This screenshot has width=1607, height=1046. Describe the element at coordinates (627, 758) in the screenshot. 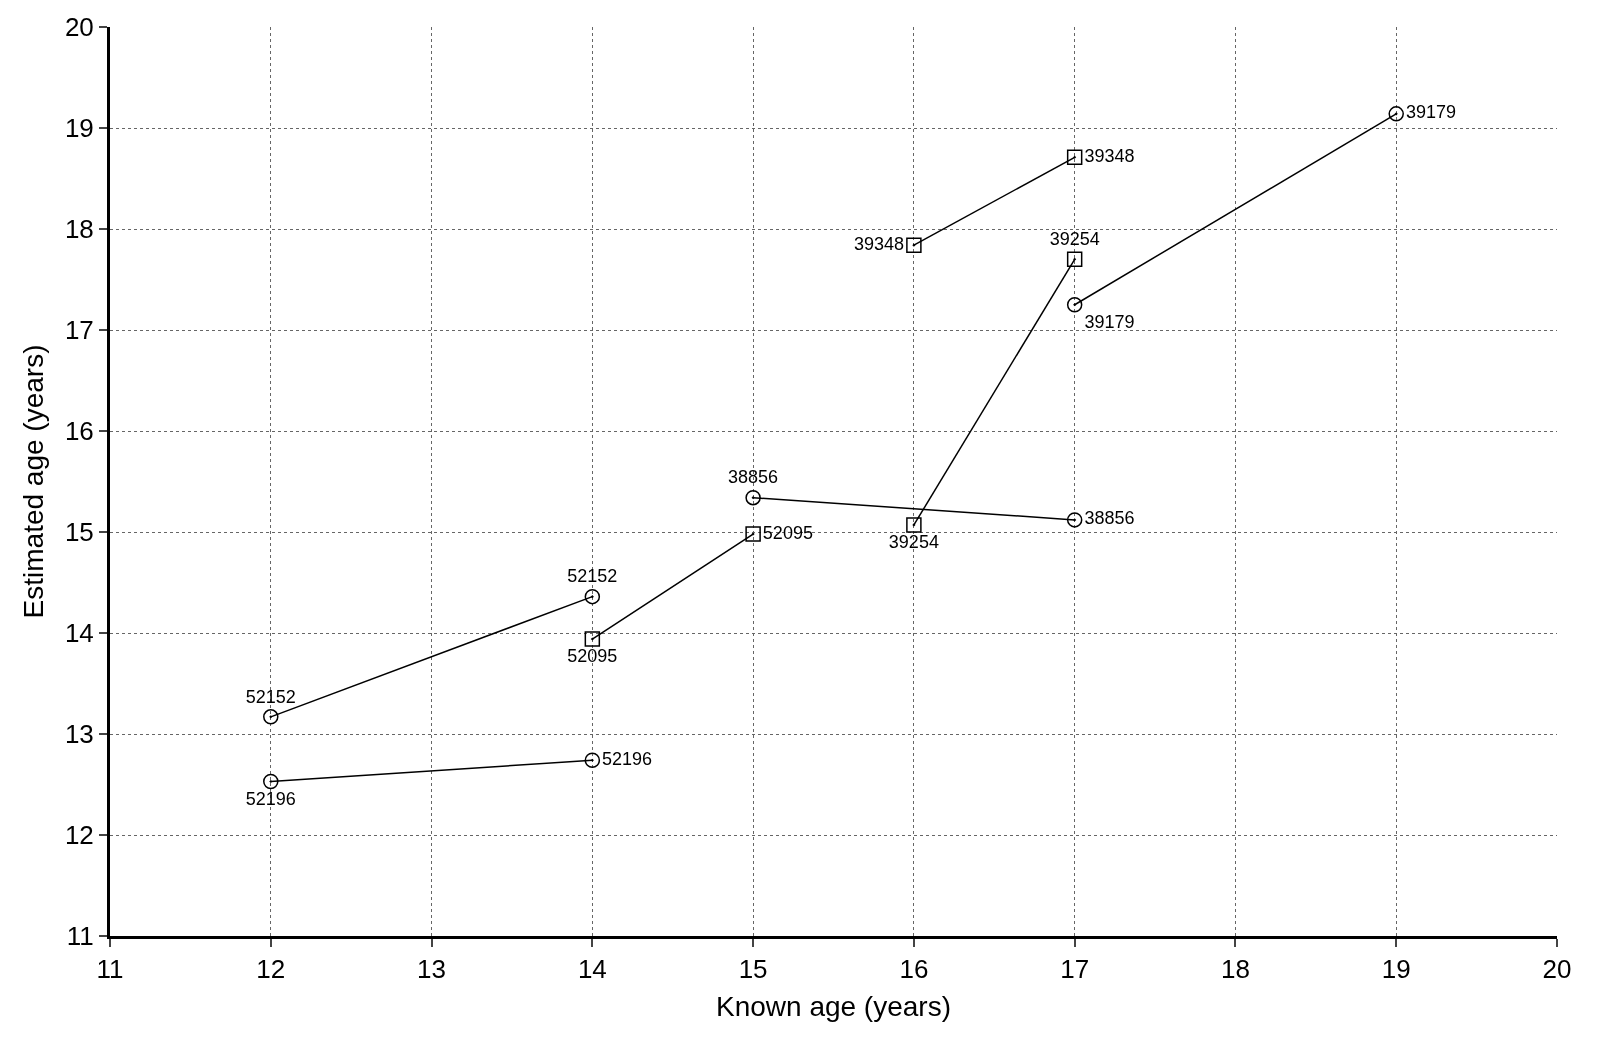

I see `series-label: 52196` at that location.